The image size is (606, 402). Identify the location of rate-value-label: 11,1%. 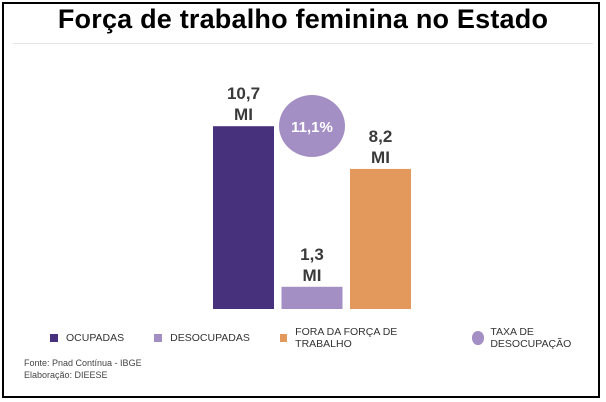
(312, 127).